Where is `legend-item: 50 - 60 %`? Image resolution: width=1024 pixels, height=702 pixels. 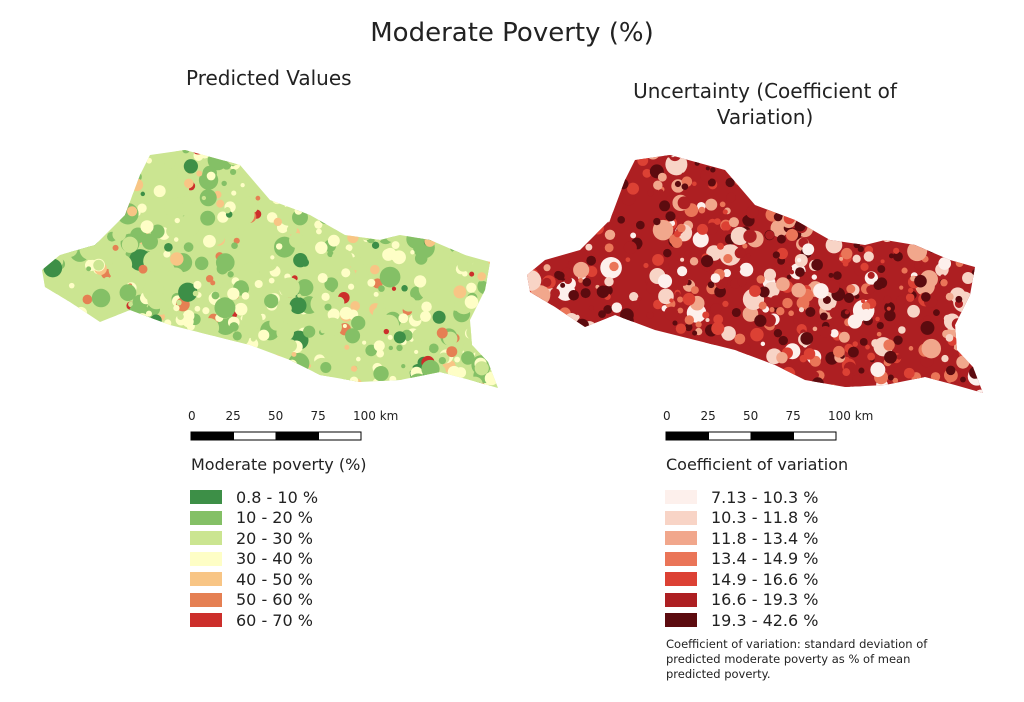 legend-item: 50 - 60 % is located at coordinates (251, 600).